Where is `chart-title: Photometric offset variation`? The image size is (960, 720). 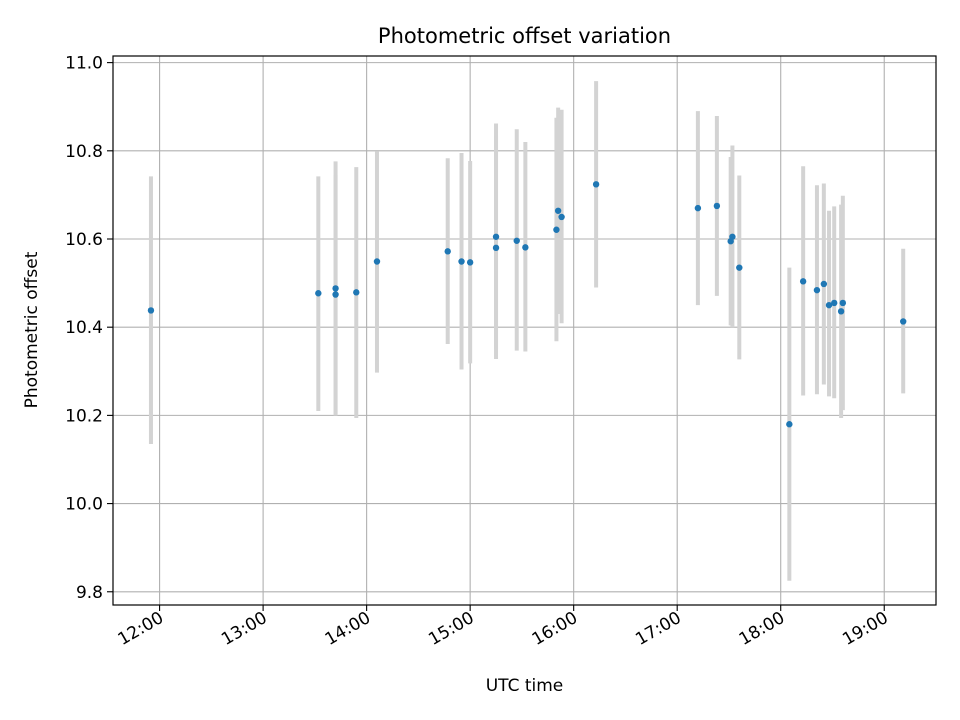 chart-title: Photometric offset variation is located at coordinates (524, 36).